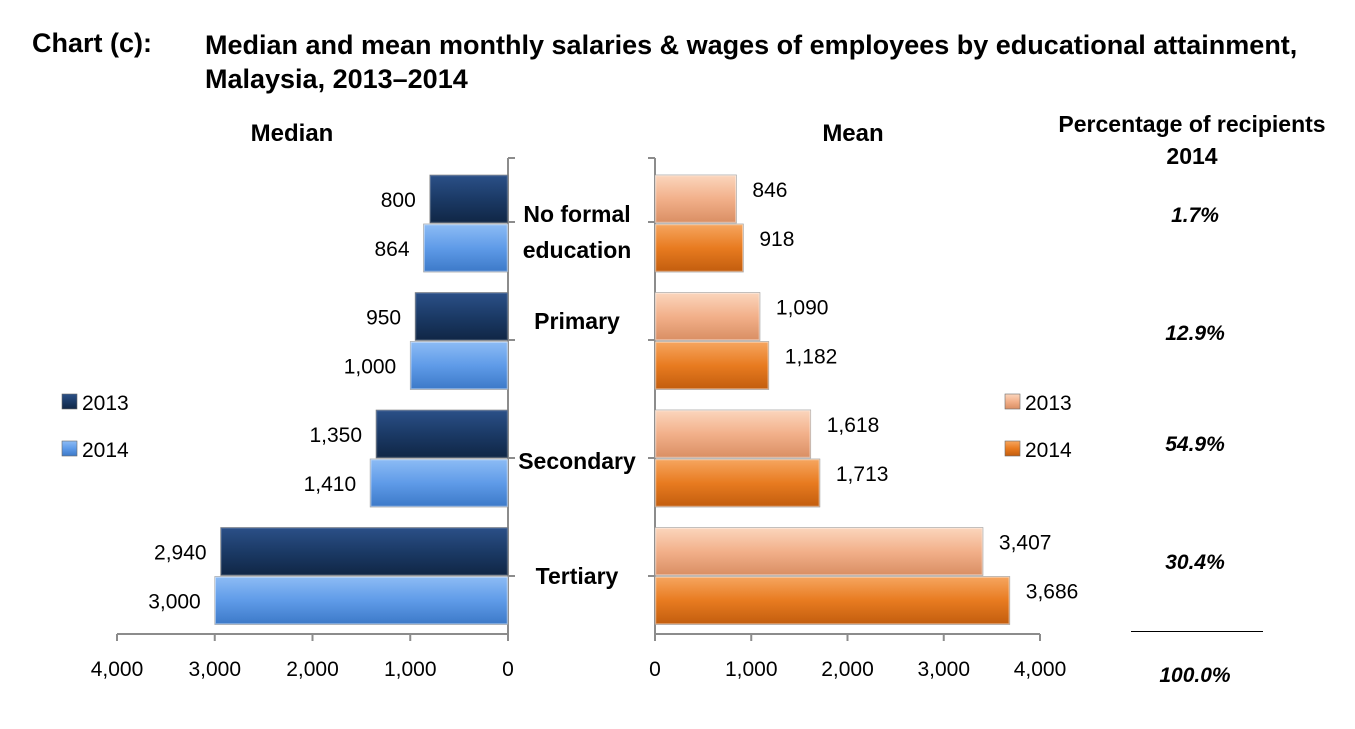  What do you see at coordinates (862, 474) in the screenshot?
I see `mean-data-label-secondary-2014: 1,713` at bounding box center [862, 474].